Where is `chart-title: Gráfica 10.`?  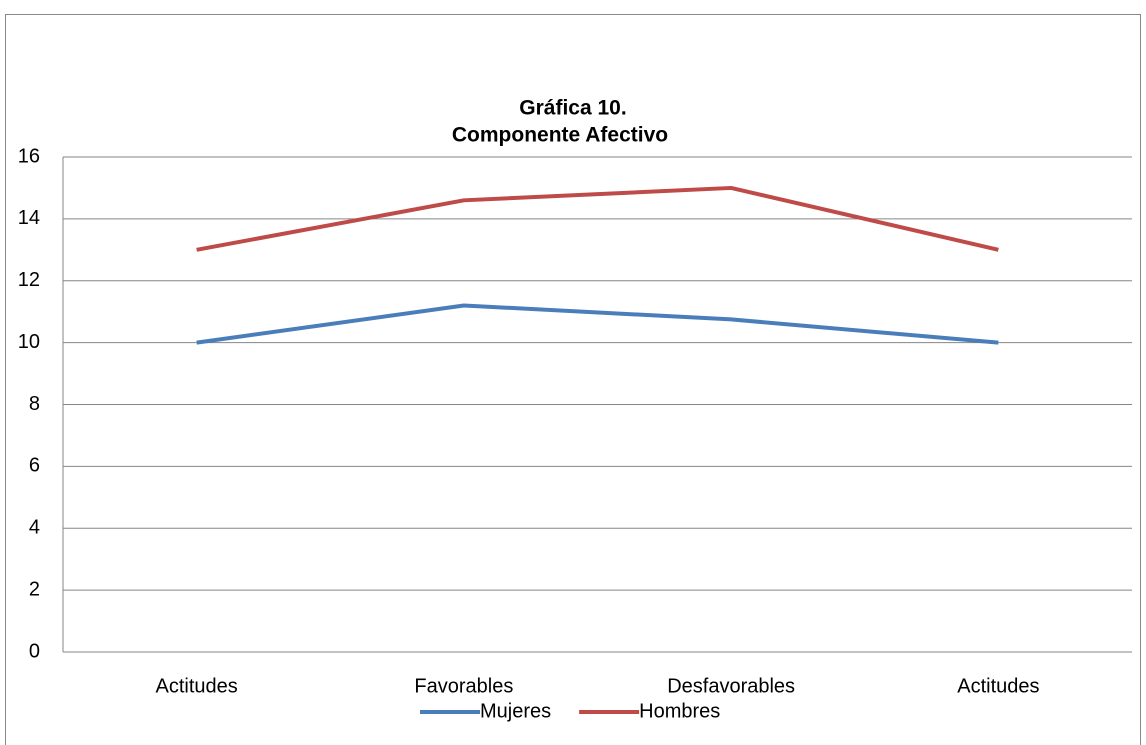
chart-title: Gráfica 10. is located at coordinates (572, 108).